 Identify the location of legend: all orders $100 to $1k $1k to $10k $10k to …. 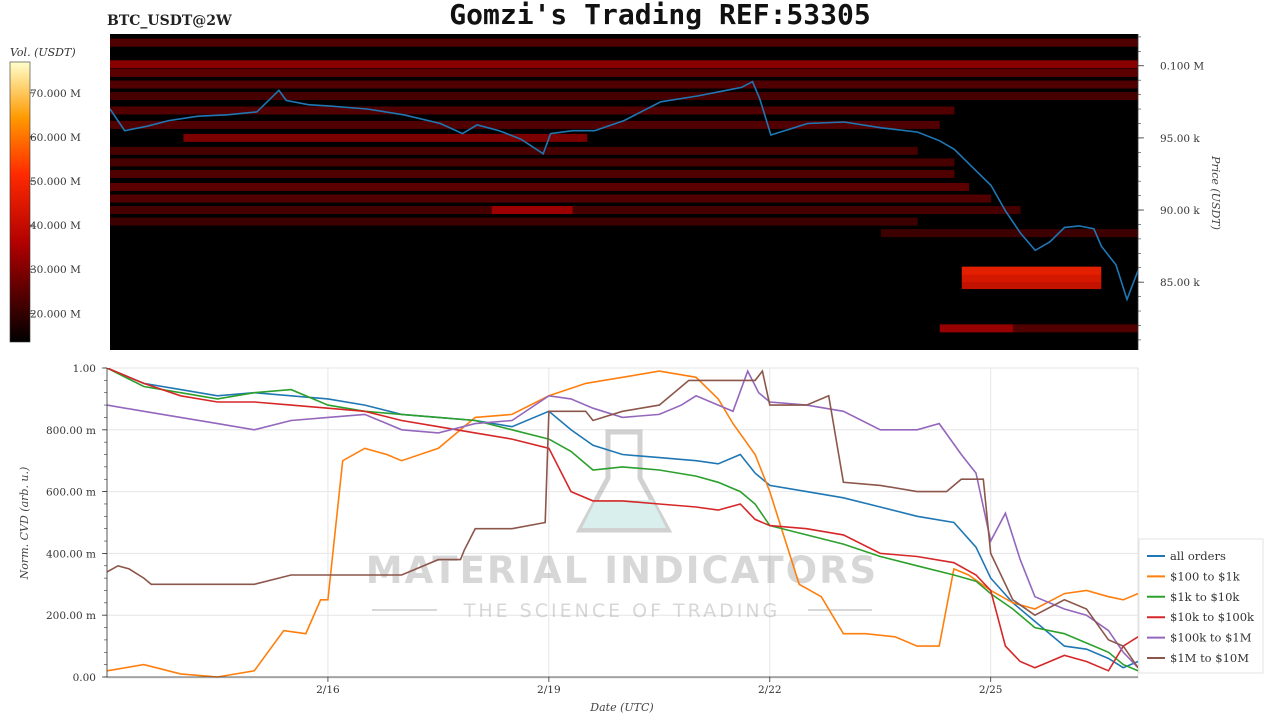
(1201, 606).